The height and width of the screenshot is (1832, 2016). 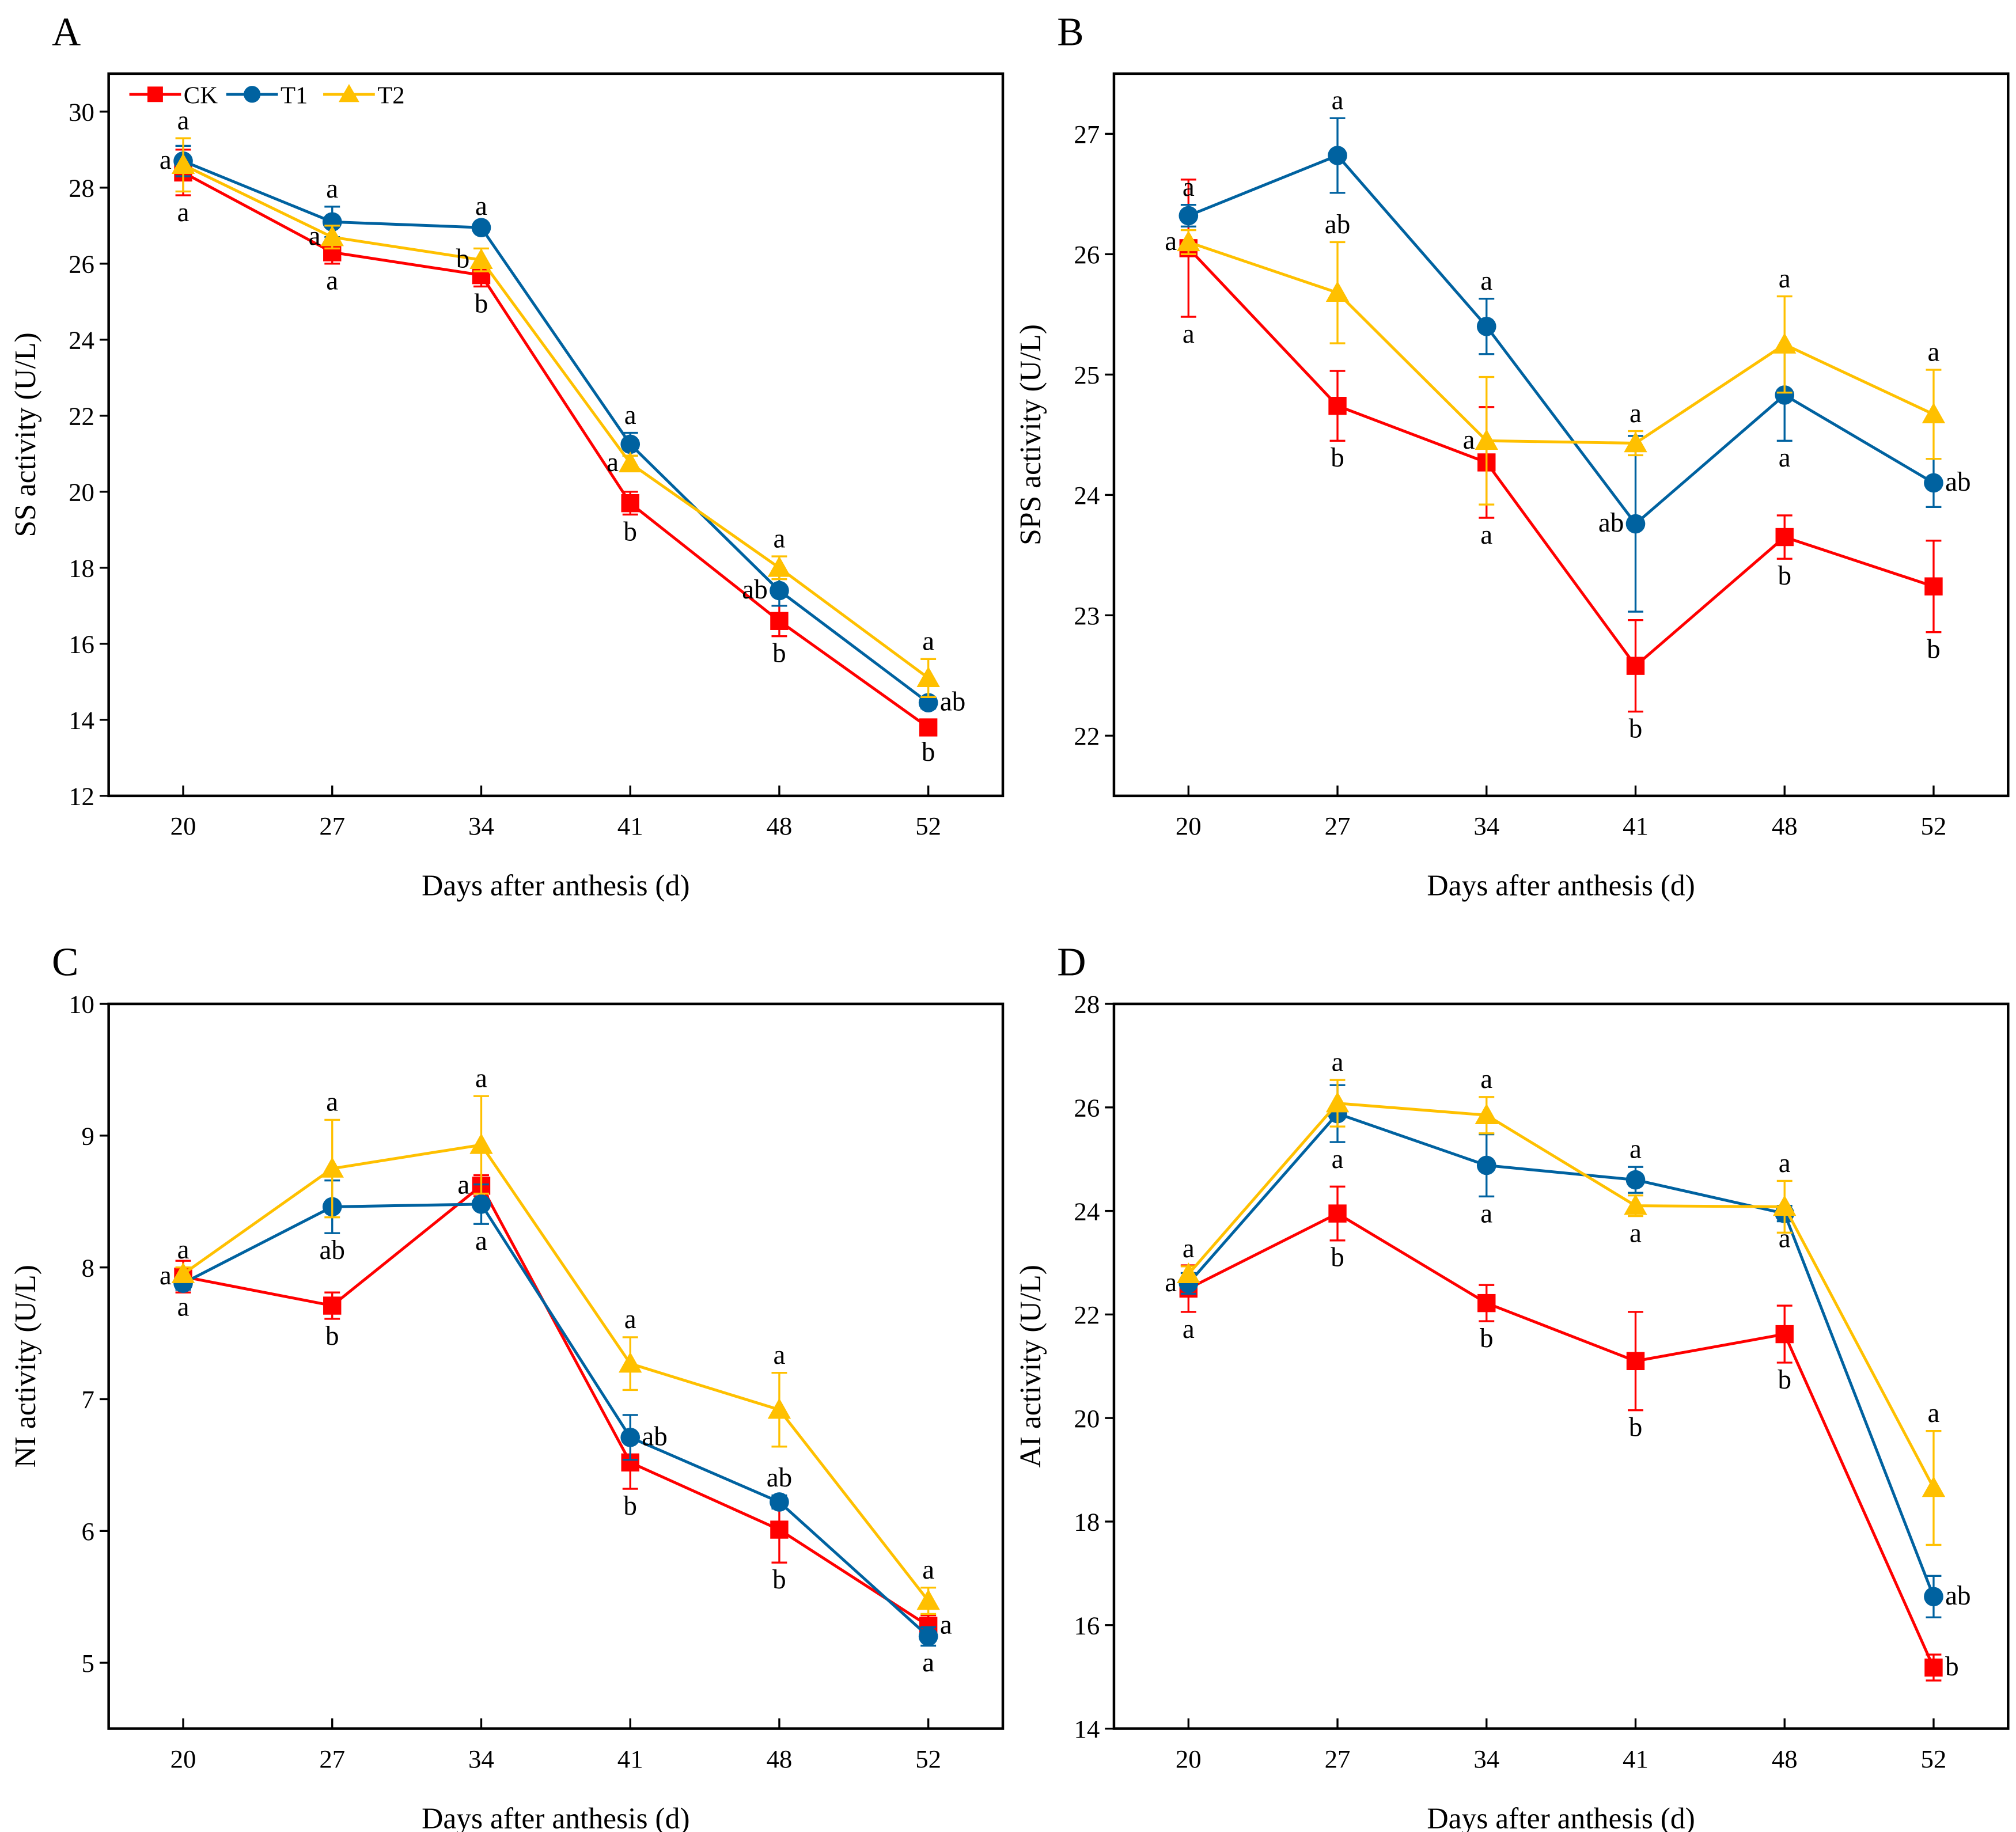 I want to click on y-tick-label: 5, so click(x=88, y=1664).